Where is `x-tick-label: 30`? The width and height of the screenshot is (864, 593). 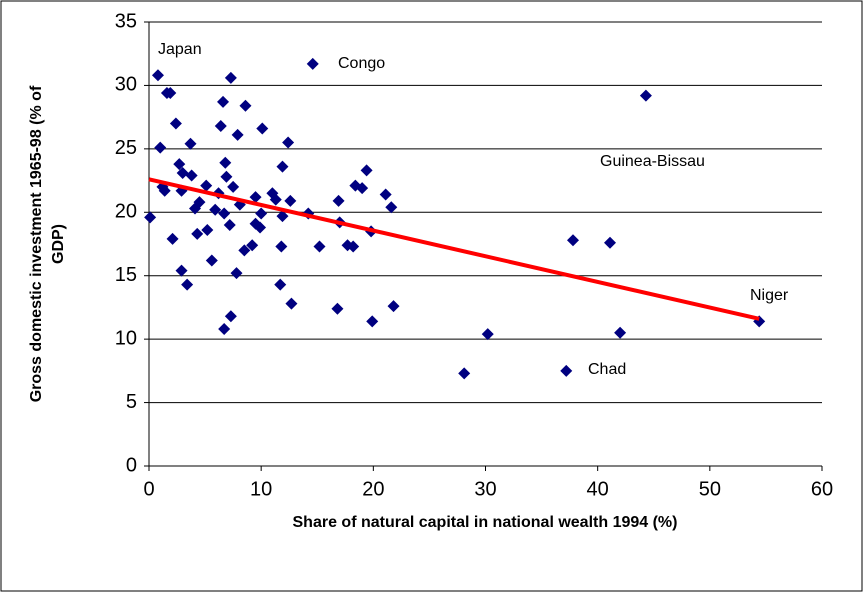
x-tick-label: 30 is located at coordinates (485, 489).